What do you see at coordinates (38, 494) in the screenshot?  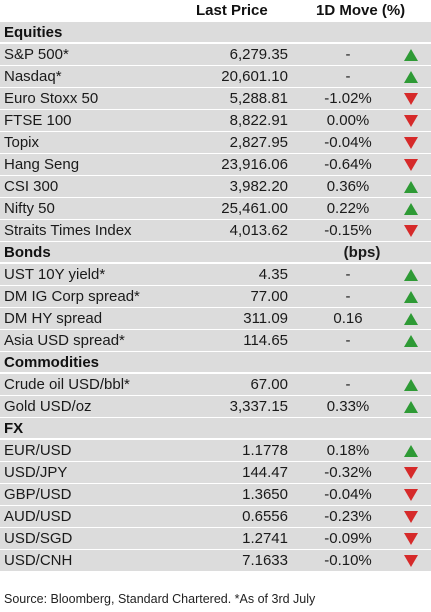 I see `row-name: GBP/USD` at bounding box center [38, 494].